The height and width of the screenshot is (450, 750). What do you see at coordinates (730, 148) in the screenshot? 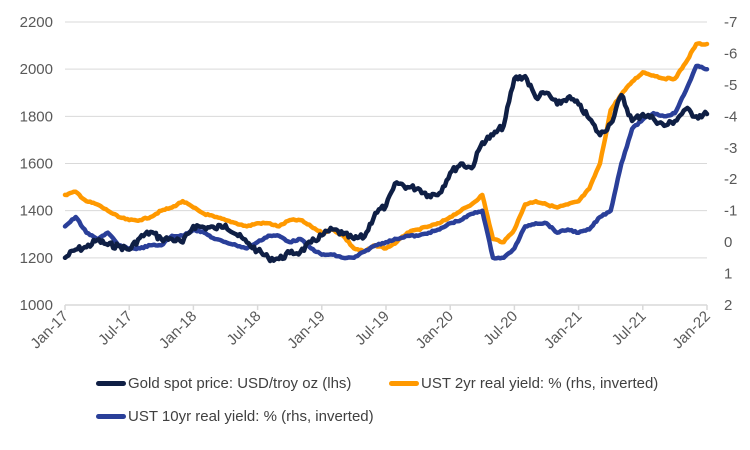
I see `right-y-tick-label: -3` at bounding box center [730, 148].